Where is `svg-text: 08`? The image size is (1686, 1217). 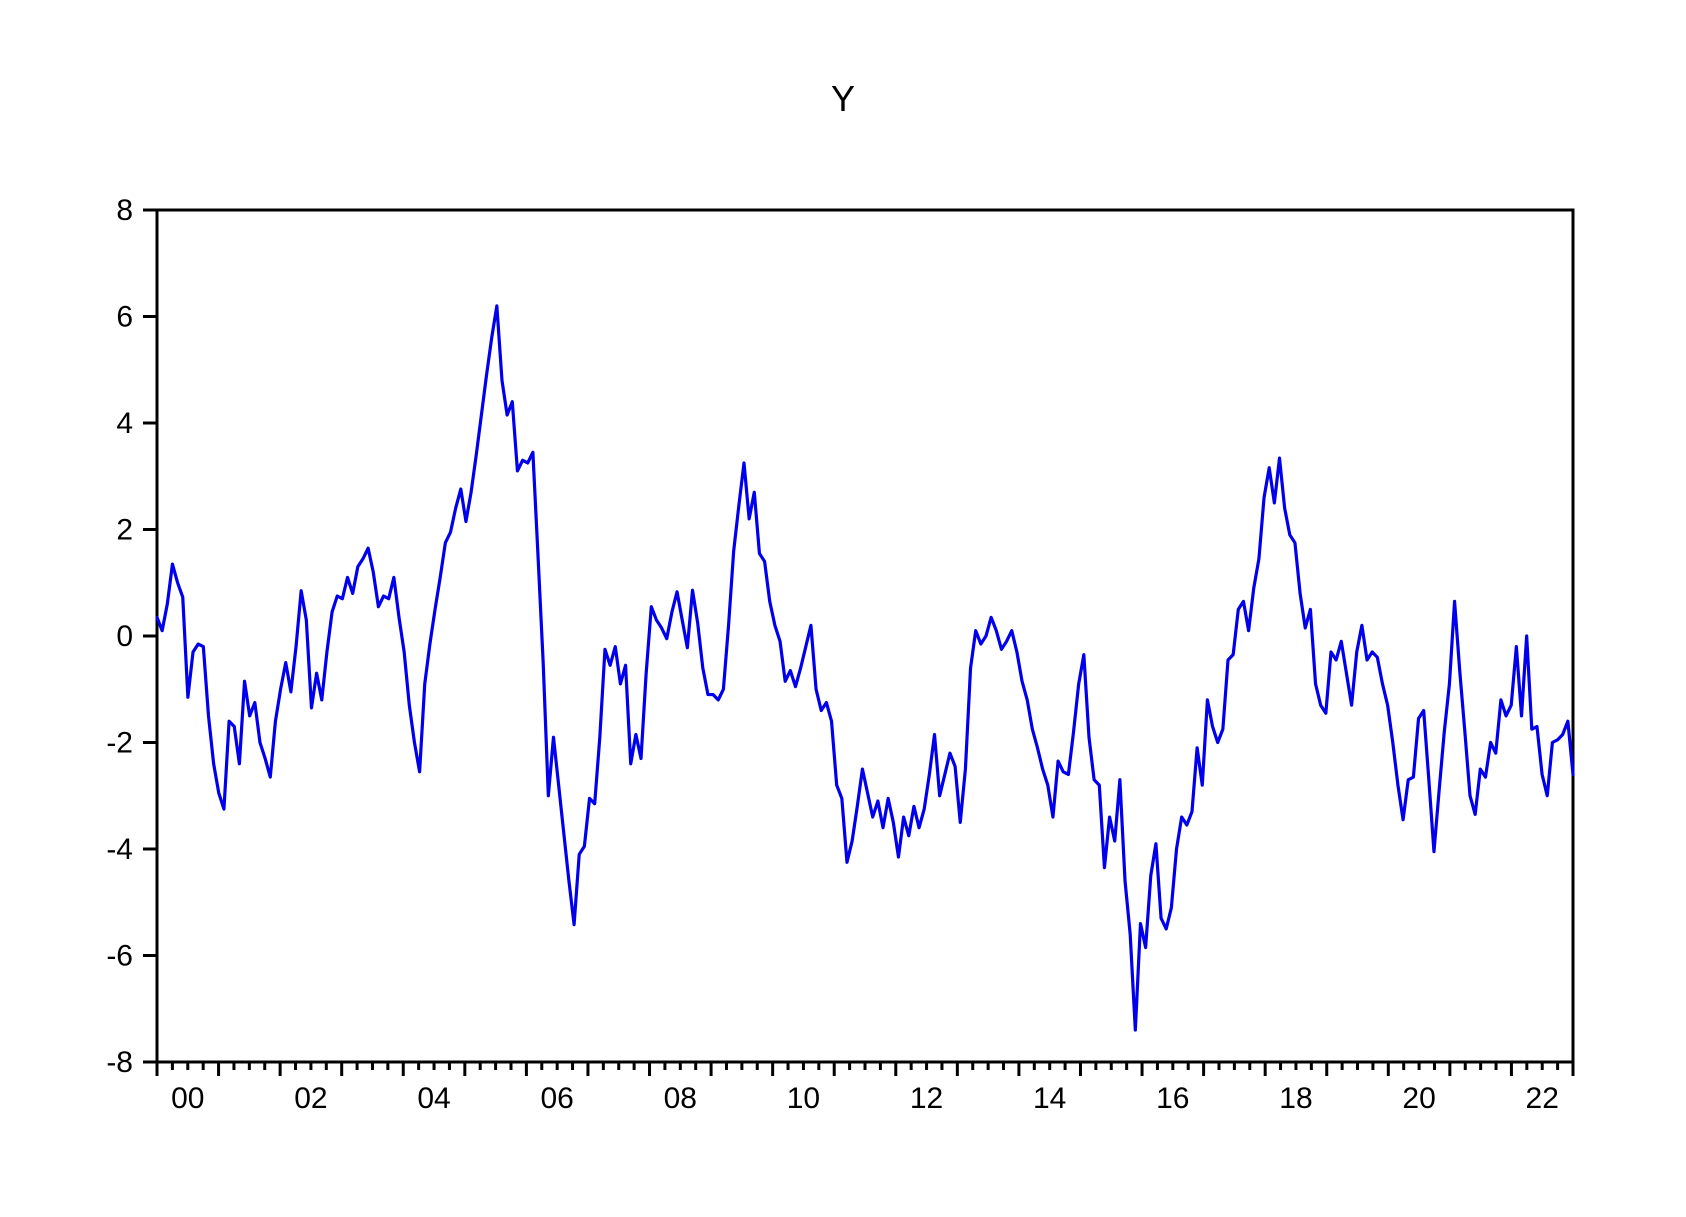
svg-text: 08 is located at coordinates (680, 1098).